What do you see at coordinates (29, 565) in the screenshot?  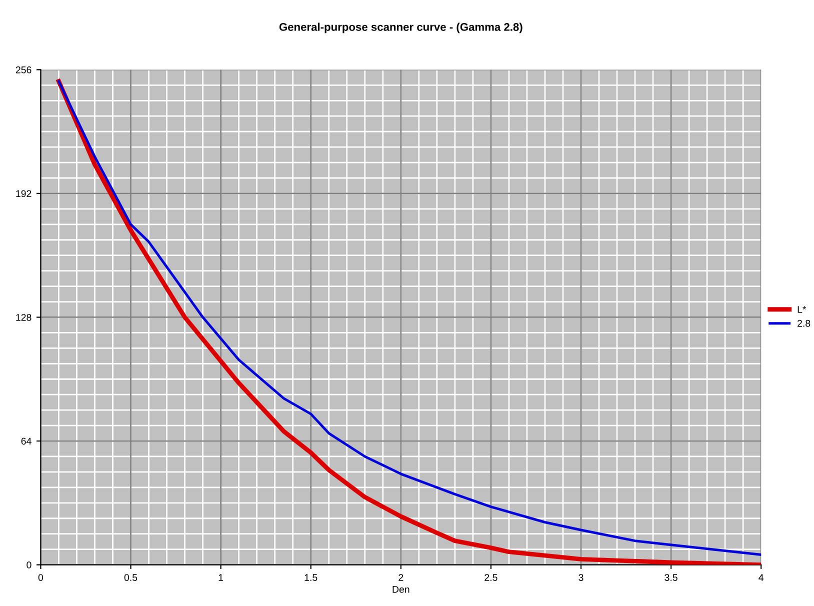 I see `y-tick-label: 0` at bounding box center [29, 565].